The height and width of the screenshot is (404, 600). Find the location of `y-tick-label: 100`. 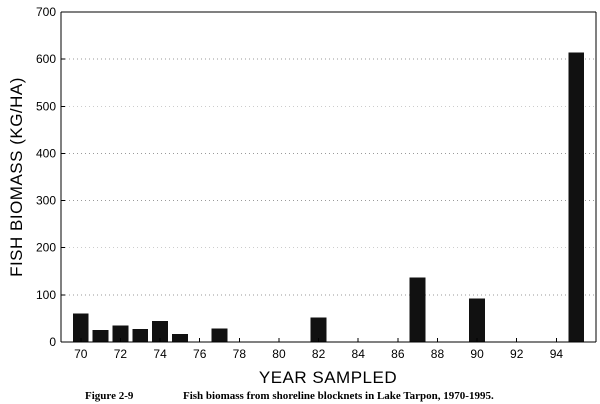

y-tick-label: 100 is located at coordinates (46, 295).